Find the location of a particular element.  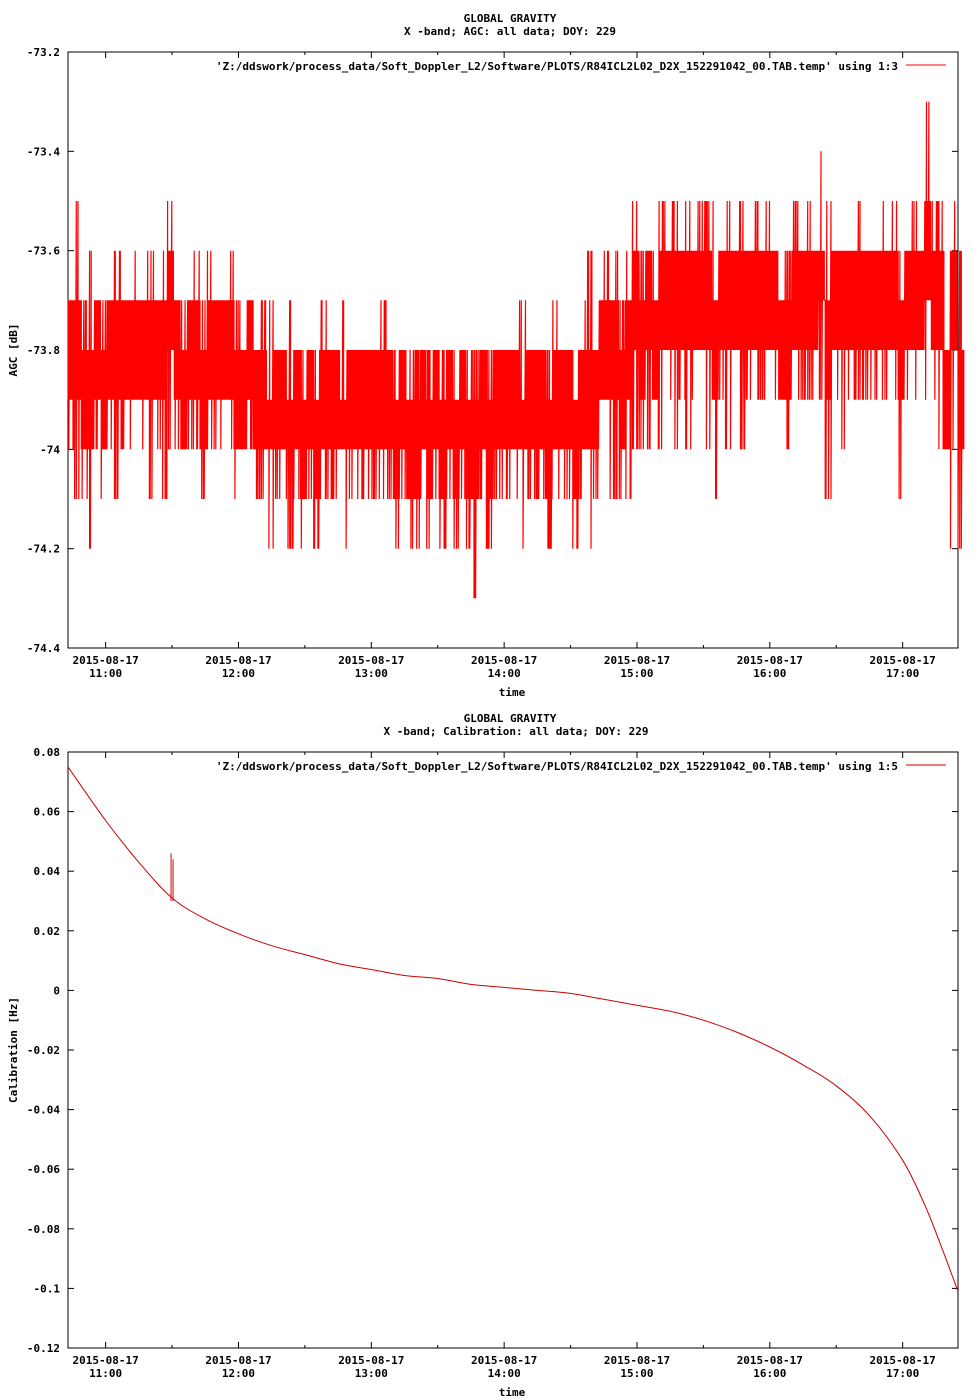

y-tick-label: -0.12 is located at coordinates (43, 1348).